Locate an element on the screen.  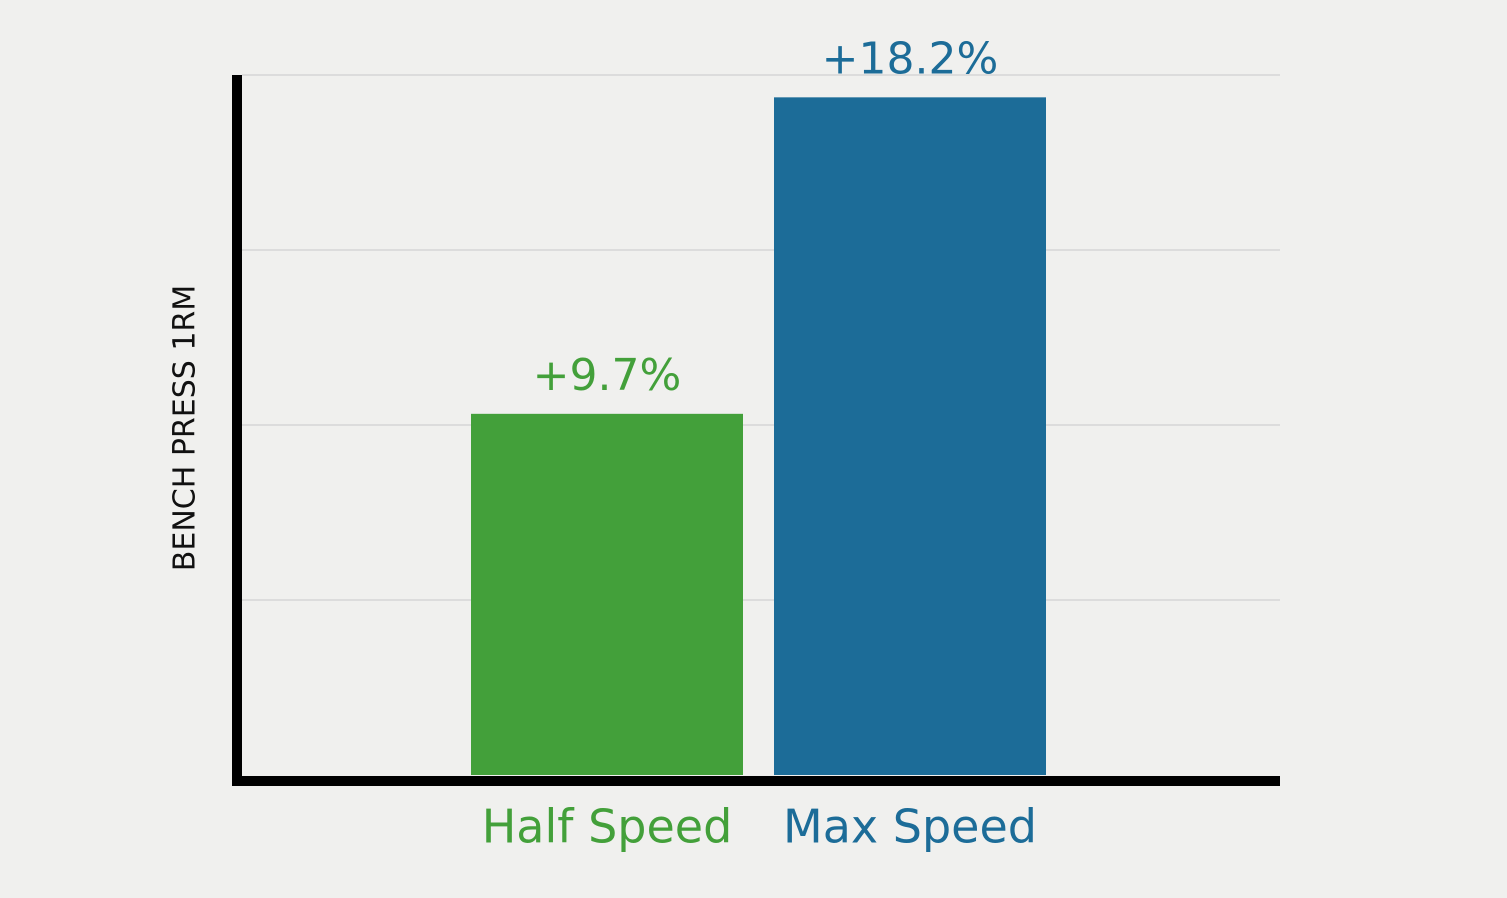
value-label: +9.7% is located at coordinates (607, 375).